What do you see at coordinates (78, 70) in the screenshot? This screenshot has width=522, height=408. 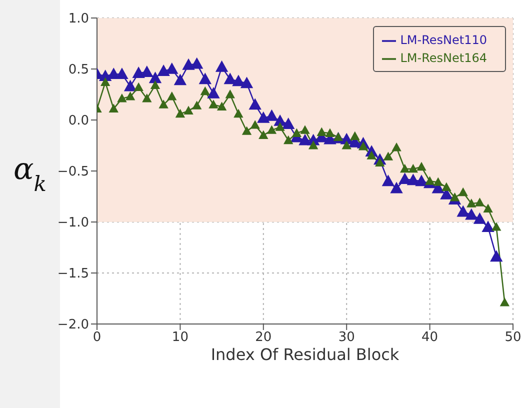 I see `y-tick-label: 0.5` at bounding box center [78, 70].